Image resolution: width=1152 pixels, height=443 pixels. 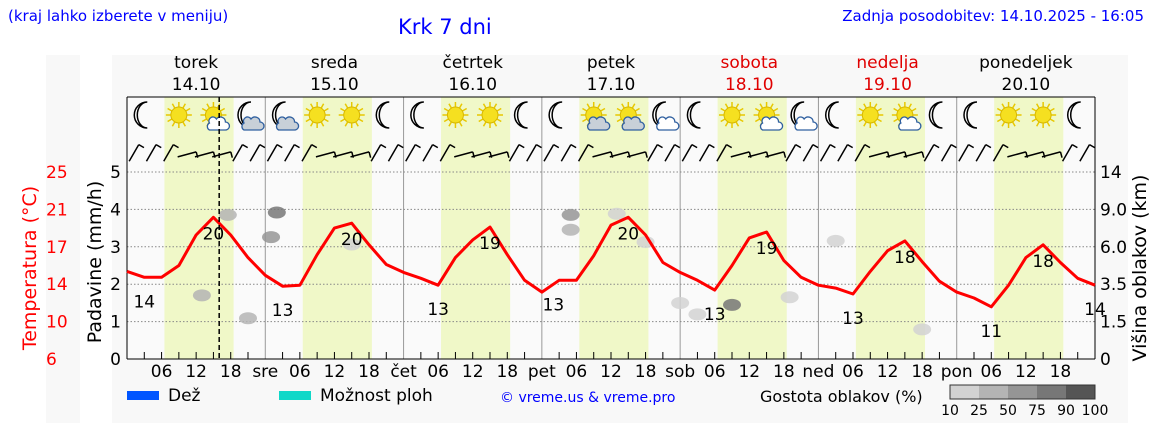 What do you see at coordinates (118, 16) in the screenshot?
I see `location-hint: (kraj lahko izberete v meniju)` at bounding box center [118, 16].